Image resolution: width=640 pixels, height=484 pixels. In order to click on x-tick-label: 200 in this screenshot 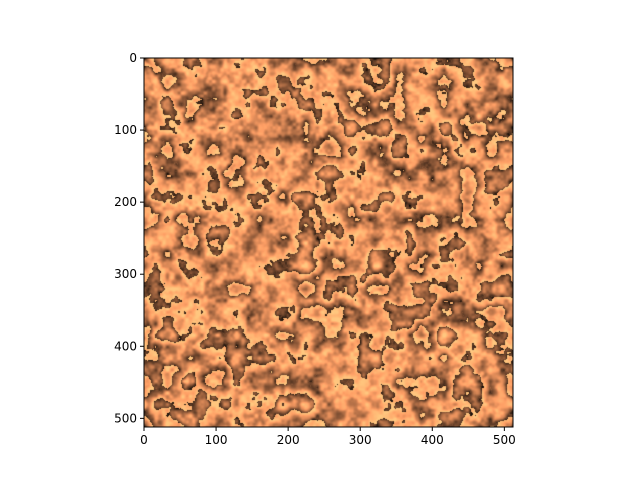, I will do `click(288, 440)`.